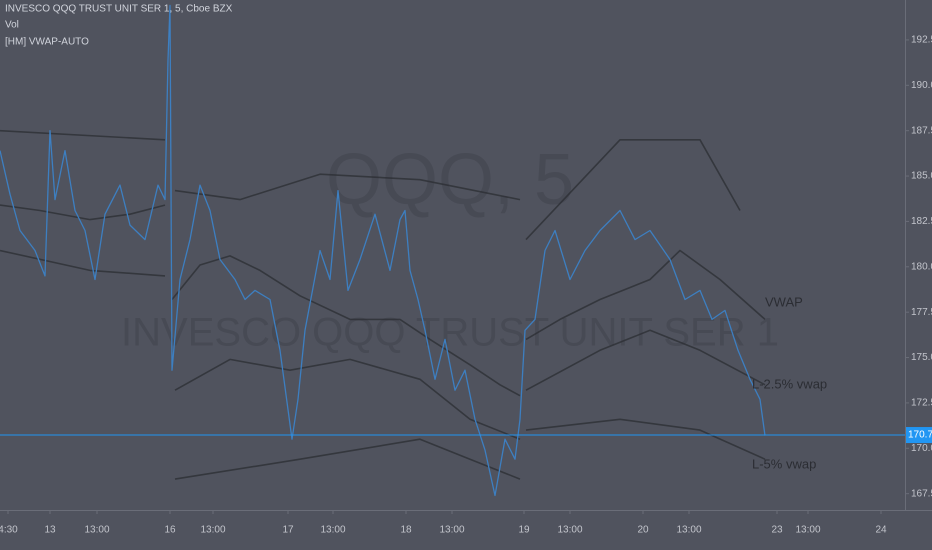  Describe the element at coordinates (406, 530) in the screenshot. I see `x-tick-label: 18` at that location.